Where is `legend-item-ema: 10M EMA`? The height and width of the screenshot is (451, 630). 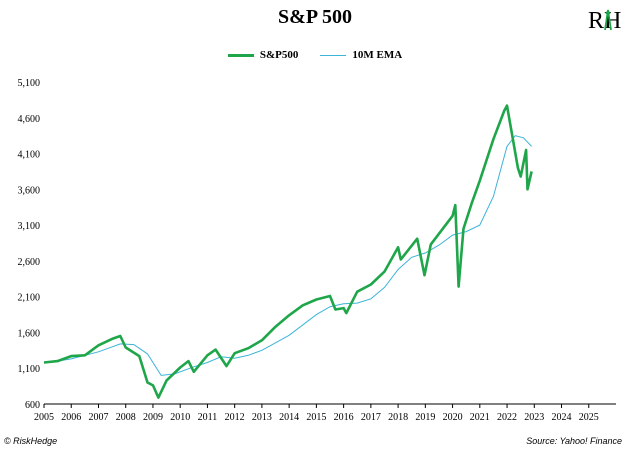
legend-item-ema: 10M EMA is located at coordinates (361, 55).